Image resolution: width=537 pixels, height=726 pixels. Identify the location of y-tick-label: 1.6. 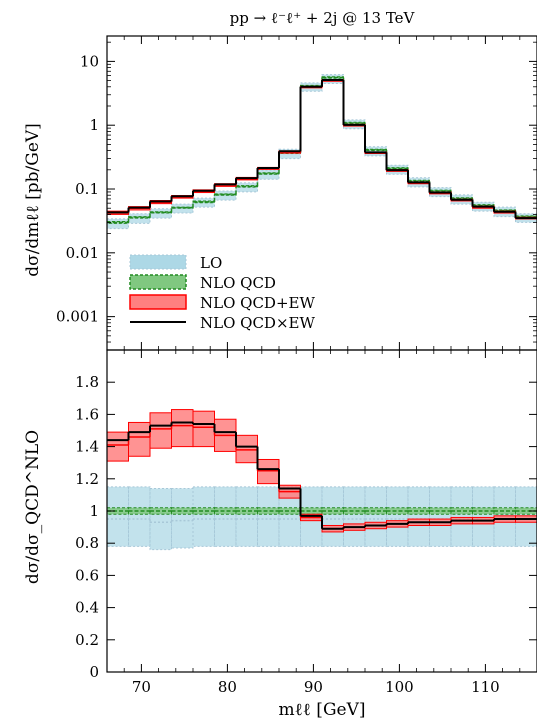
(87, 414).